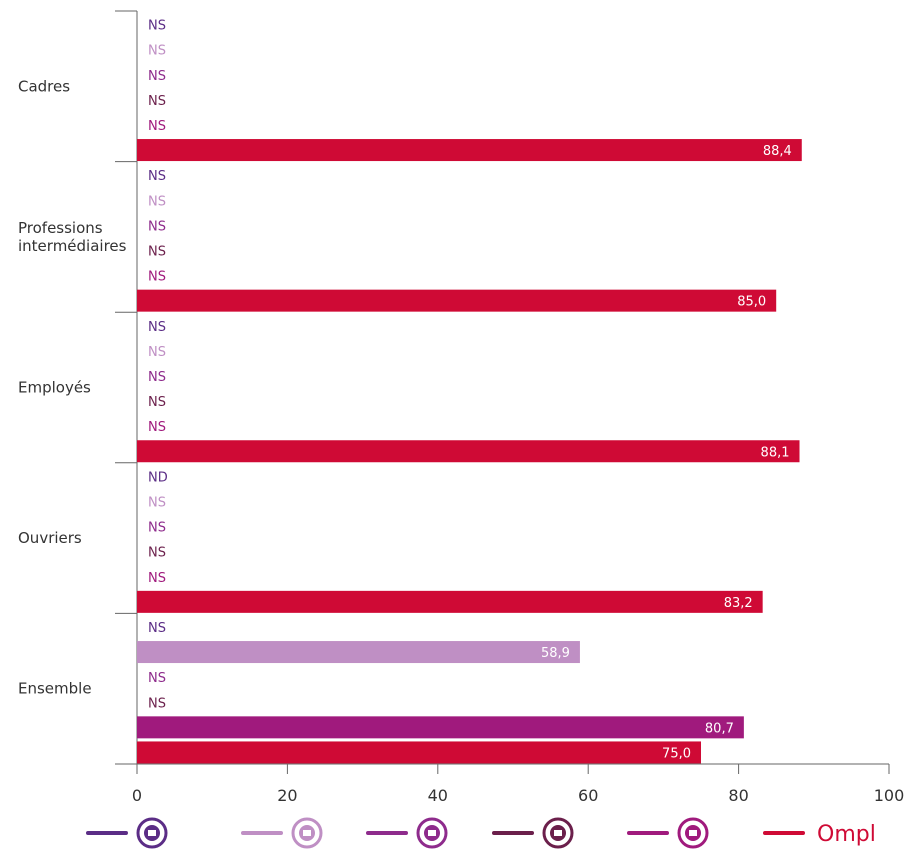 This screenshot has height=861, width=921. I want to click on bar-value-label: 75,0, so click(676, 753).